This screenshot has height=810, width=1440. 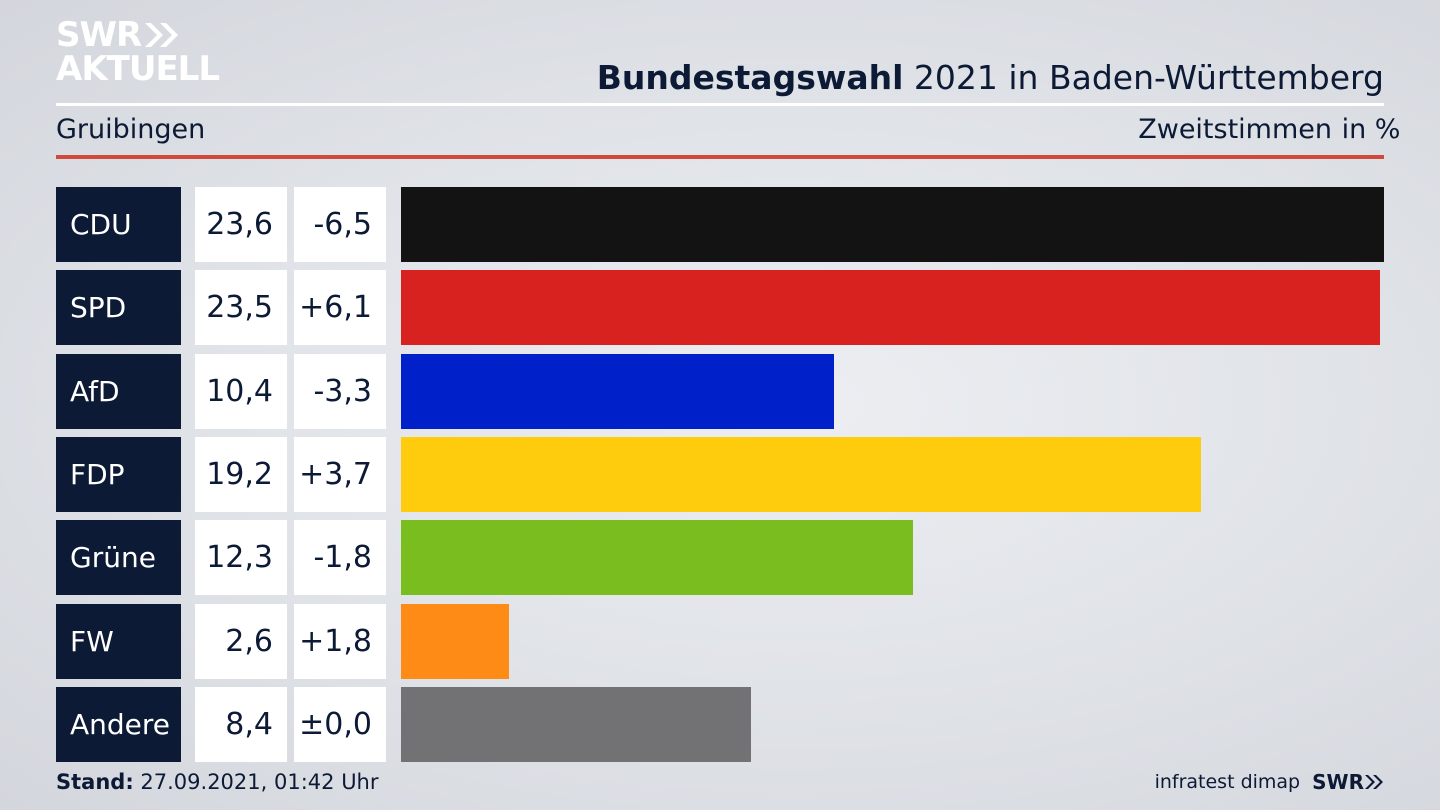 What do you see at coordinates (118, 724) in the screenshot?
I see `party-label: Andere` at bounding box center [118, 724].